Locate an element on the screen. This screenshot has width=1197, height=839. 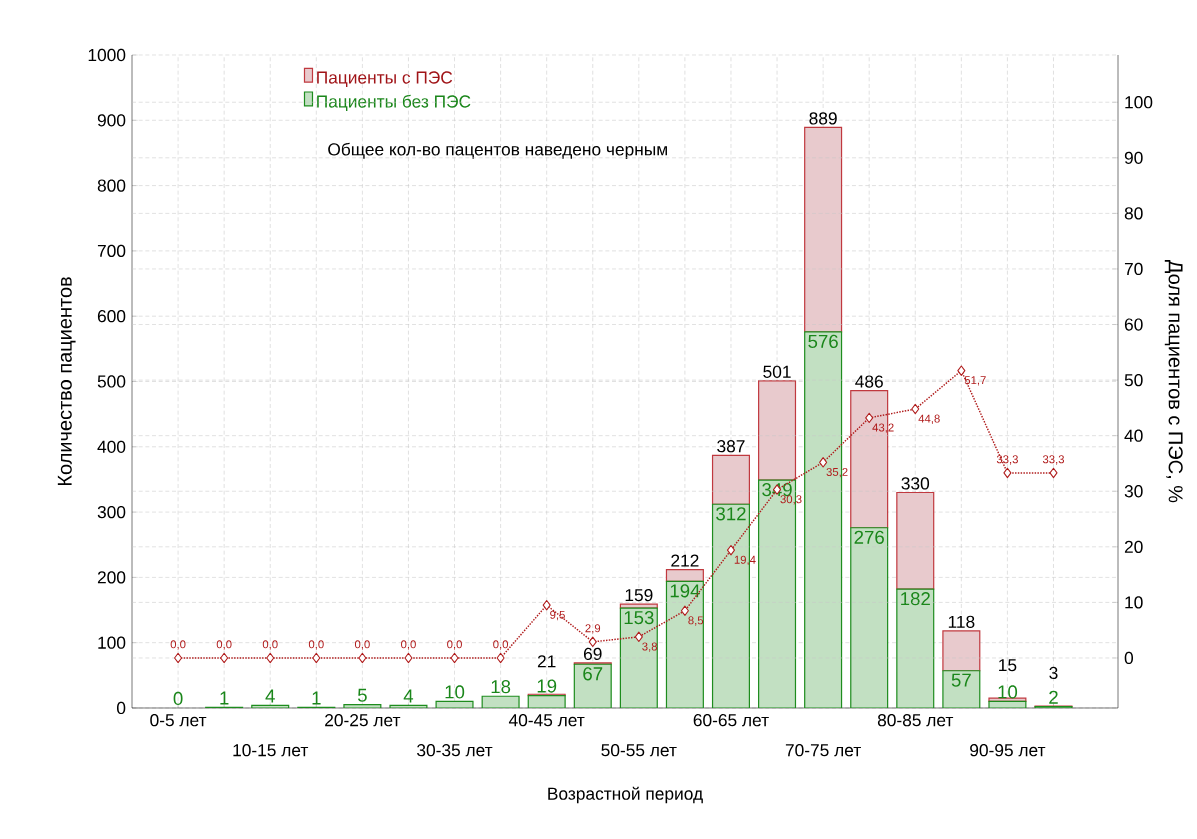
legend-label: Пациенты без ПЭС is located at coordinates (394, 102).